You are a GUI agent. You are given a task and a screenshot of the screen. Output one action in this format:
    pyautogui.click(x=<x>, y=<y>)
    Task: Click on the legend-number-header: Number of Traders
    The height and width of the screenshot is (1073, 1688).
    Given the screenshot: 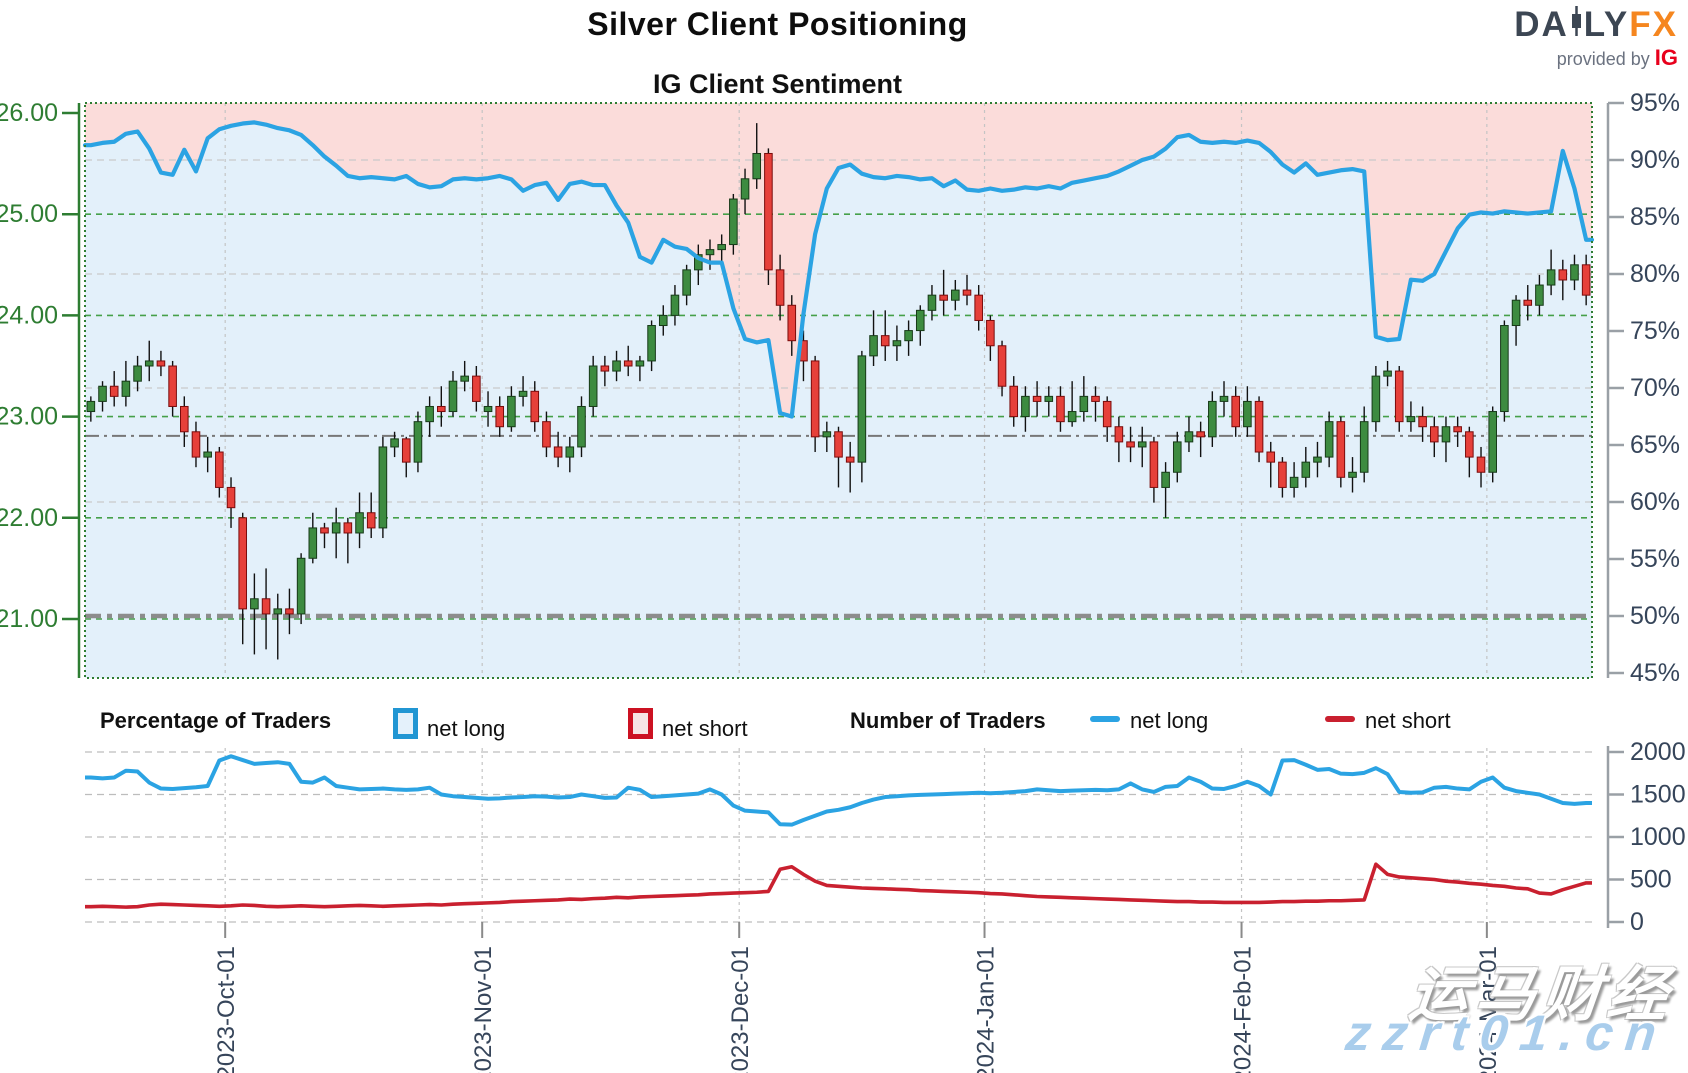 What is the action you would take?
    pyautogui.click(x=948, y=720)
    